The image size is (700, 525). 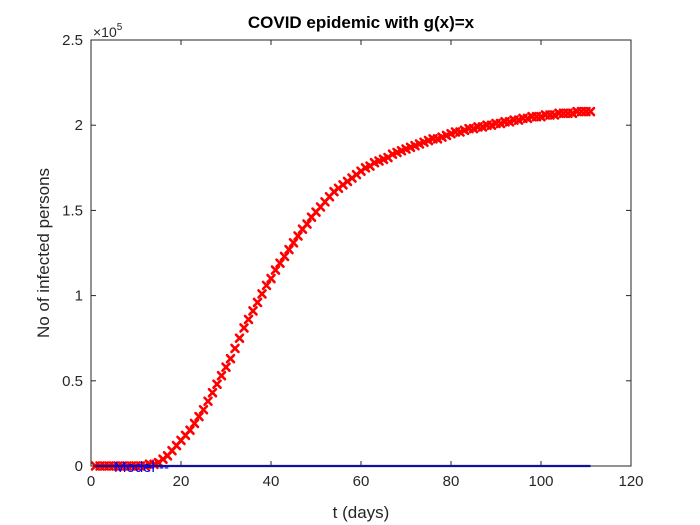 What do you see at coordinates (72, 40) in the screenshot?
I see `y-tick-label: 2.5` at bounding box center [72, 40].